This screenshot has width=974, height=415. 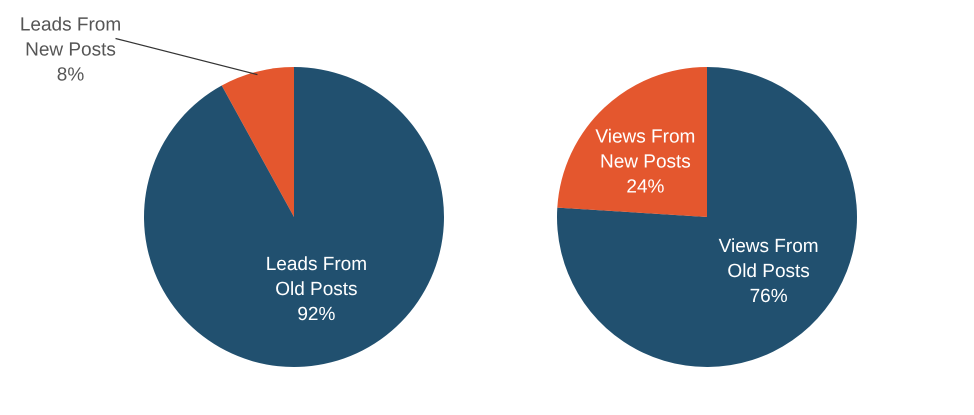 I want to click on data-label: 8%, so click(x=70, y=75).